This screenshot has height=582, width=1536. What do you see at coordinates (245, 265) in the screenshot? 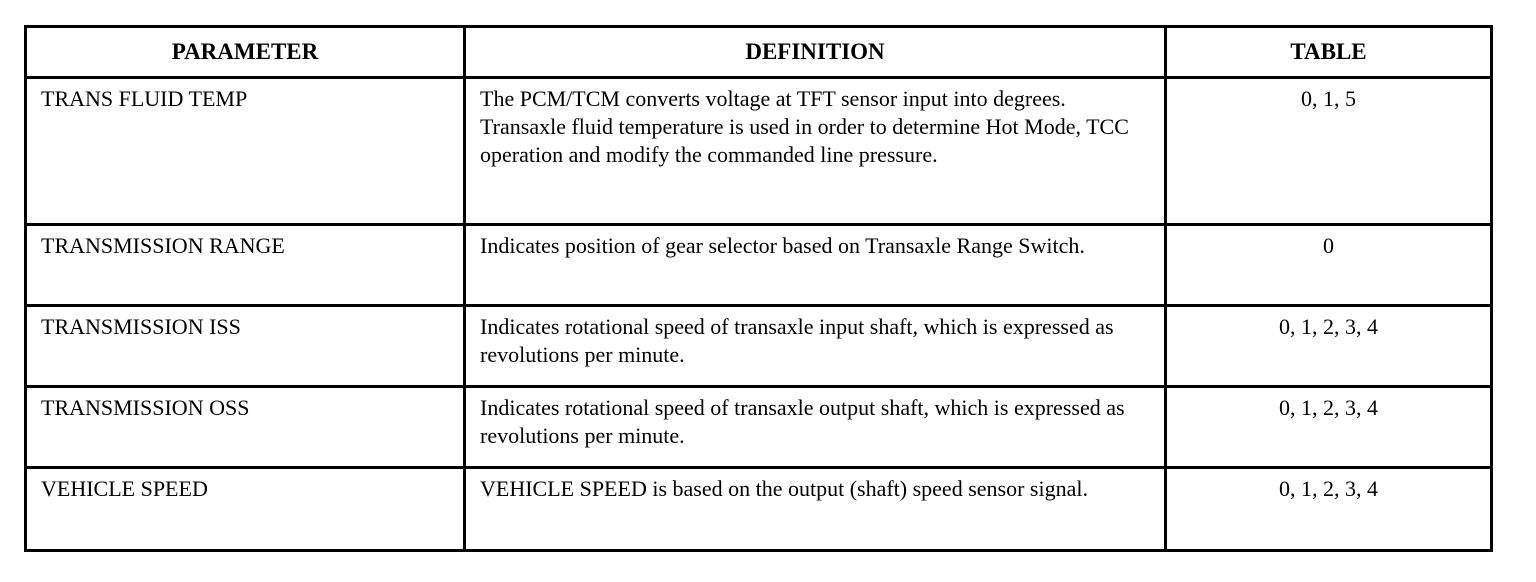
I see `parameter-cell: TRANSMISSION RANGE` at bounding box center [245, 265].